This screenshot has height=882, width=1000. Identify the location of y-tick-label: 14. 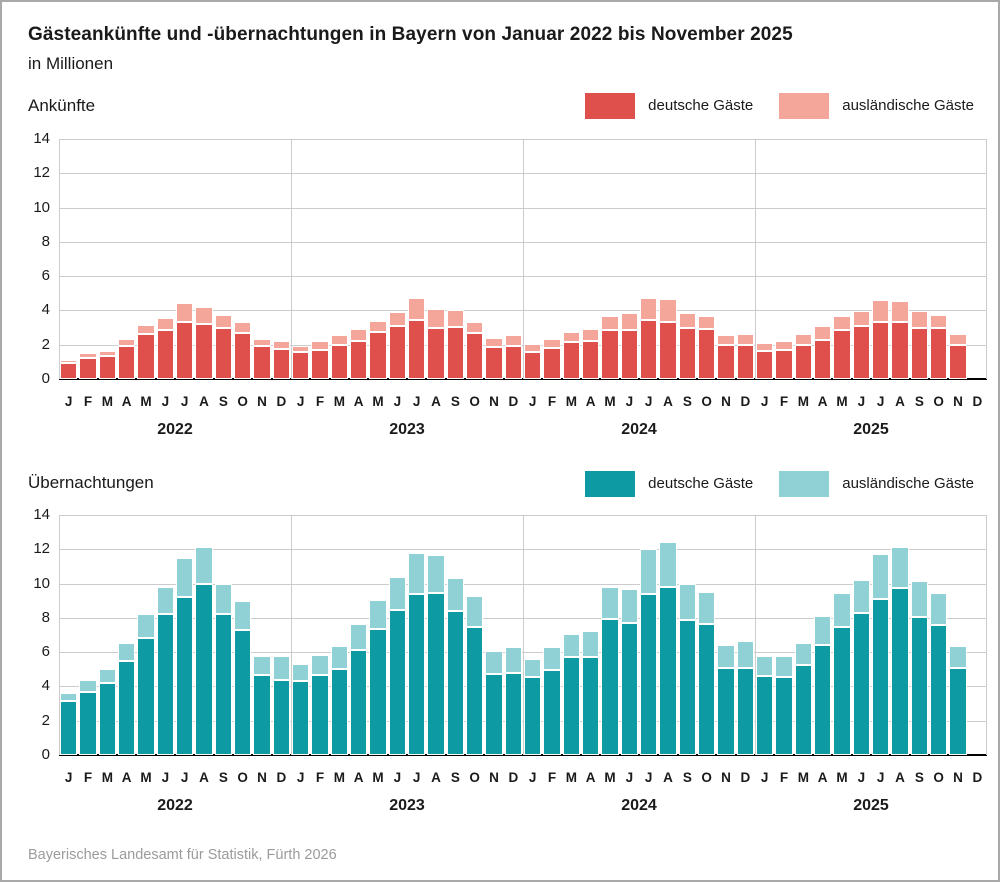
(41, 138).